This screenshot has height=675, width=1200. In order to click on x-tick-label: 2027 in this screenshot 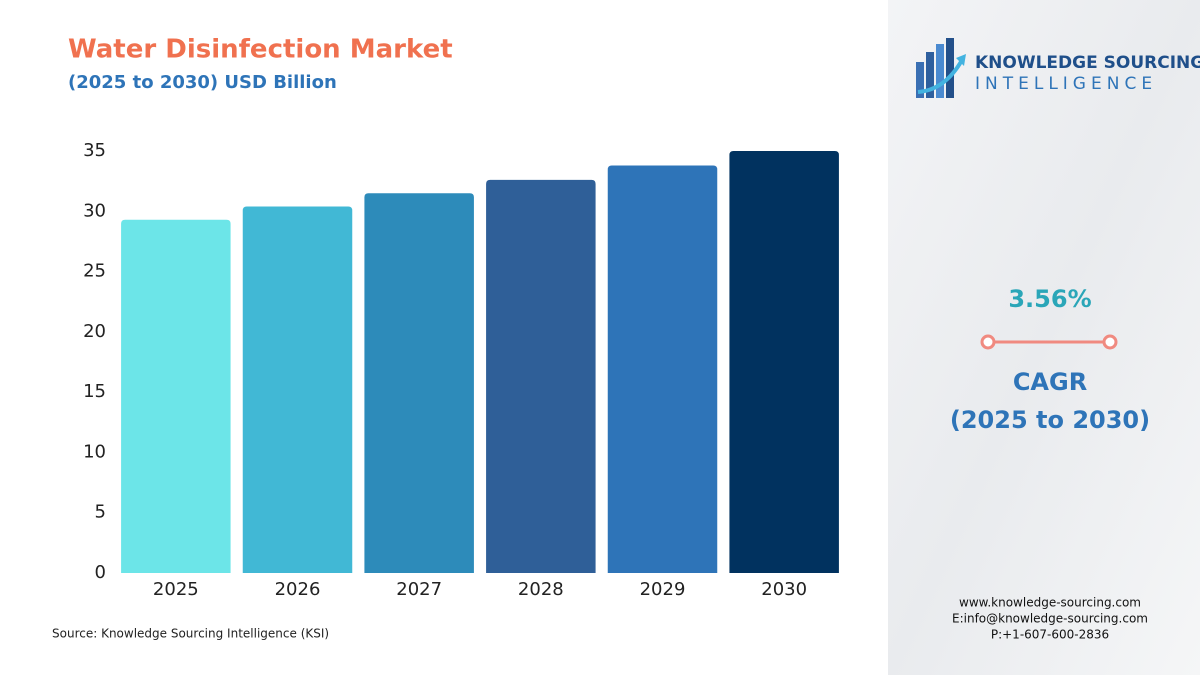, I will do `click(419, 589)`.